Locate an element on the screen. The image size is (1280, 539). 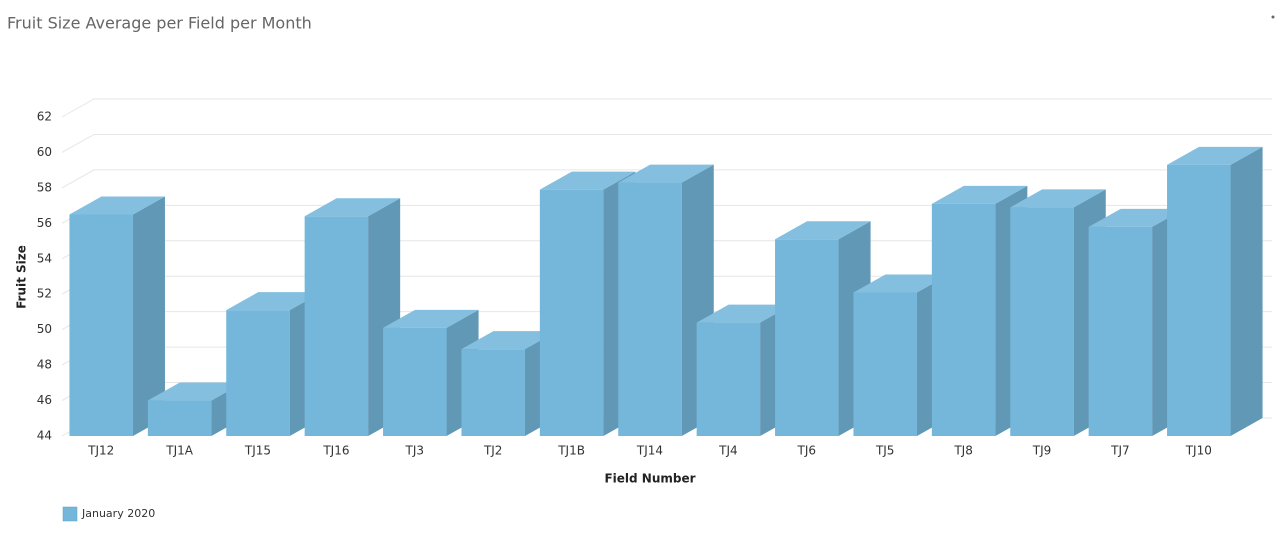
y-tick-label: 54 is located at coordinates (44, 258).